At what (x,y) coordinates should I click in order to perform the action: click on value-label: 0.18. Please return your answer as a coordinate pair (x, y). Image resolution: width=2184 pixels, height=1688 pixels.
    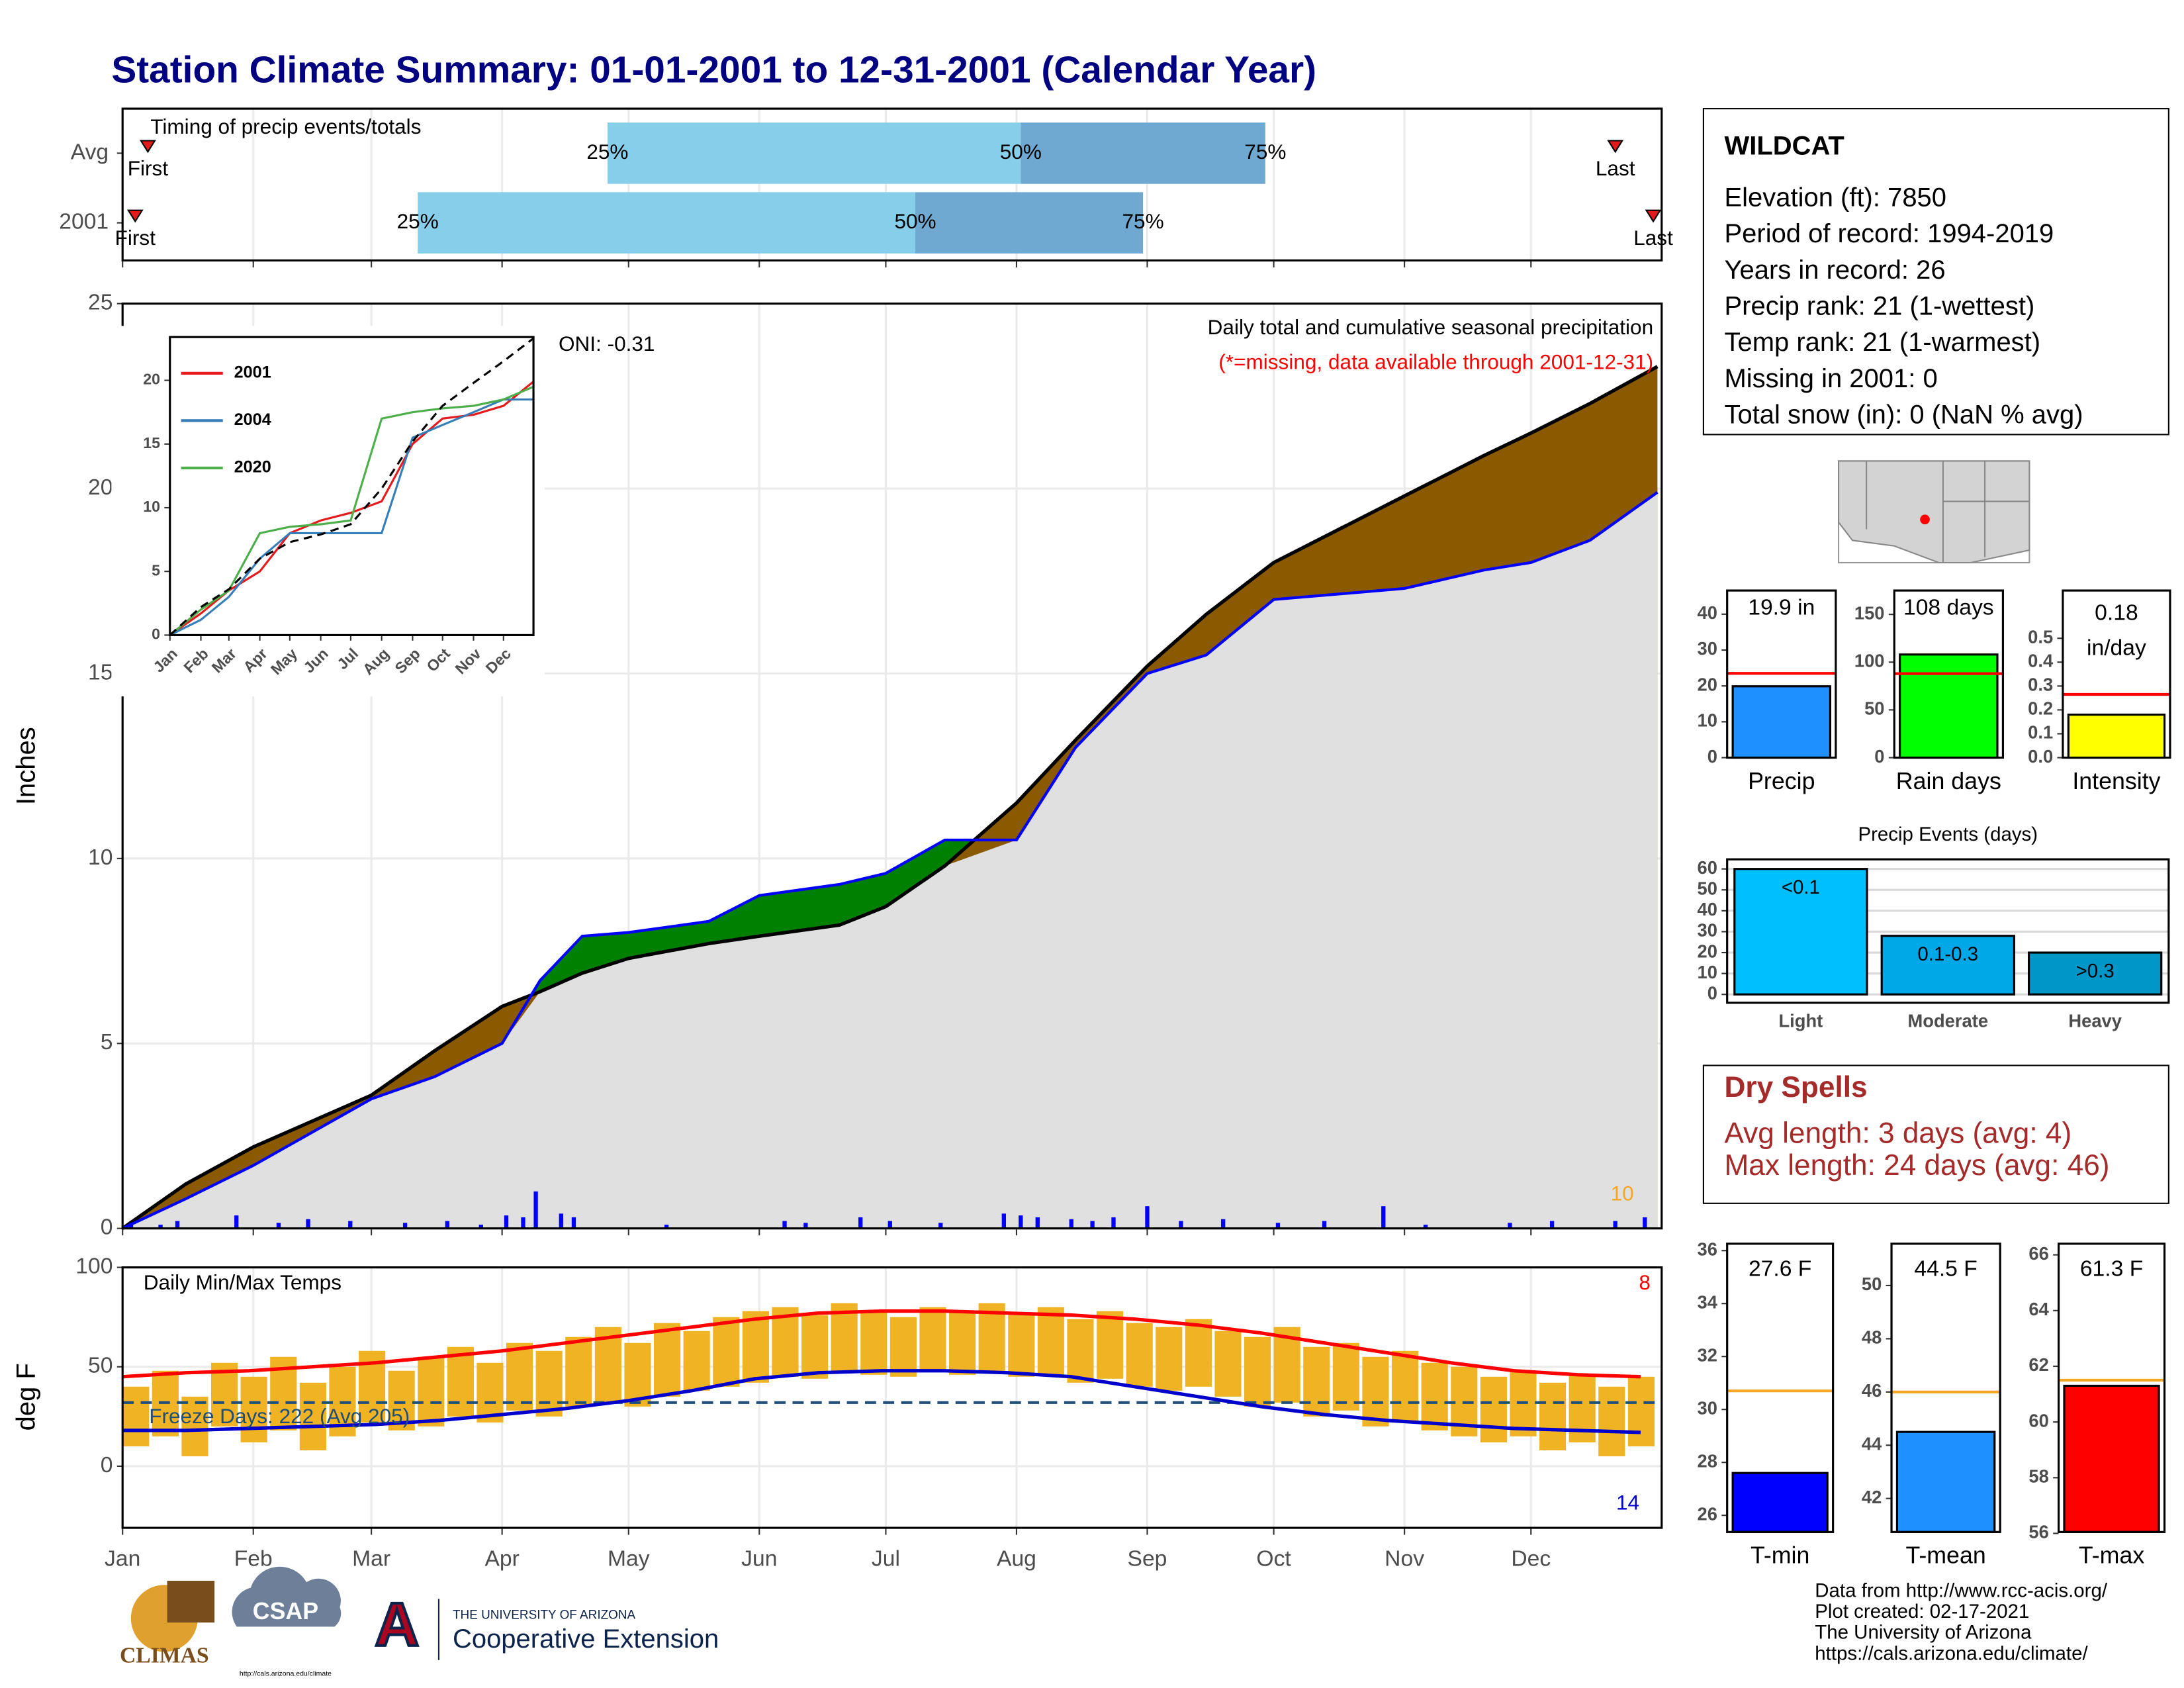
    Looking at the image, I should click on (2116, 613).